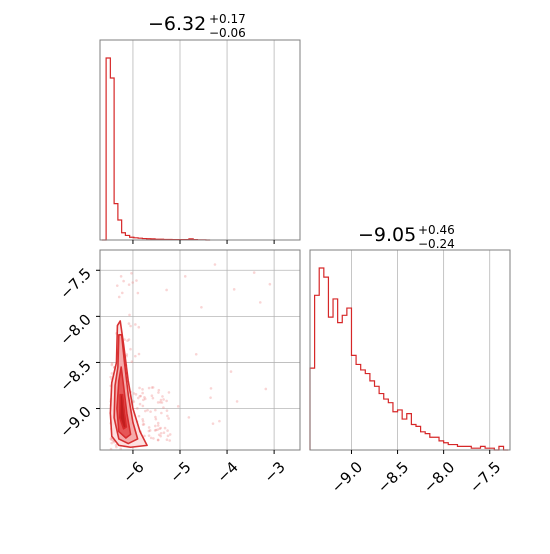 This screenshot has height=554, width=550. What do you see at coordinates (436, 244) in the screenshot?
I see `param2-title-minus: −0.24` at bounding box center [436, 244].